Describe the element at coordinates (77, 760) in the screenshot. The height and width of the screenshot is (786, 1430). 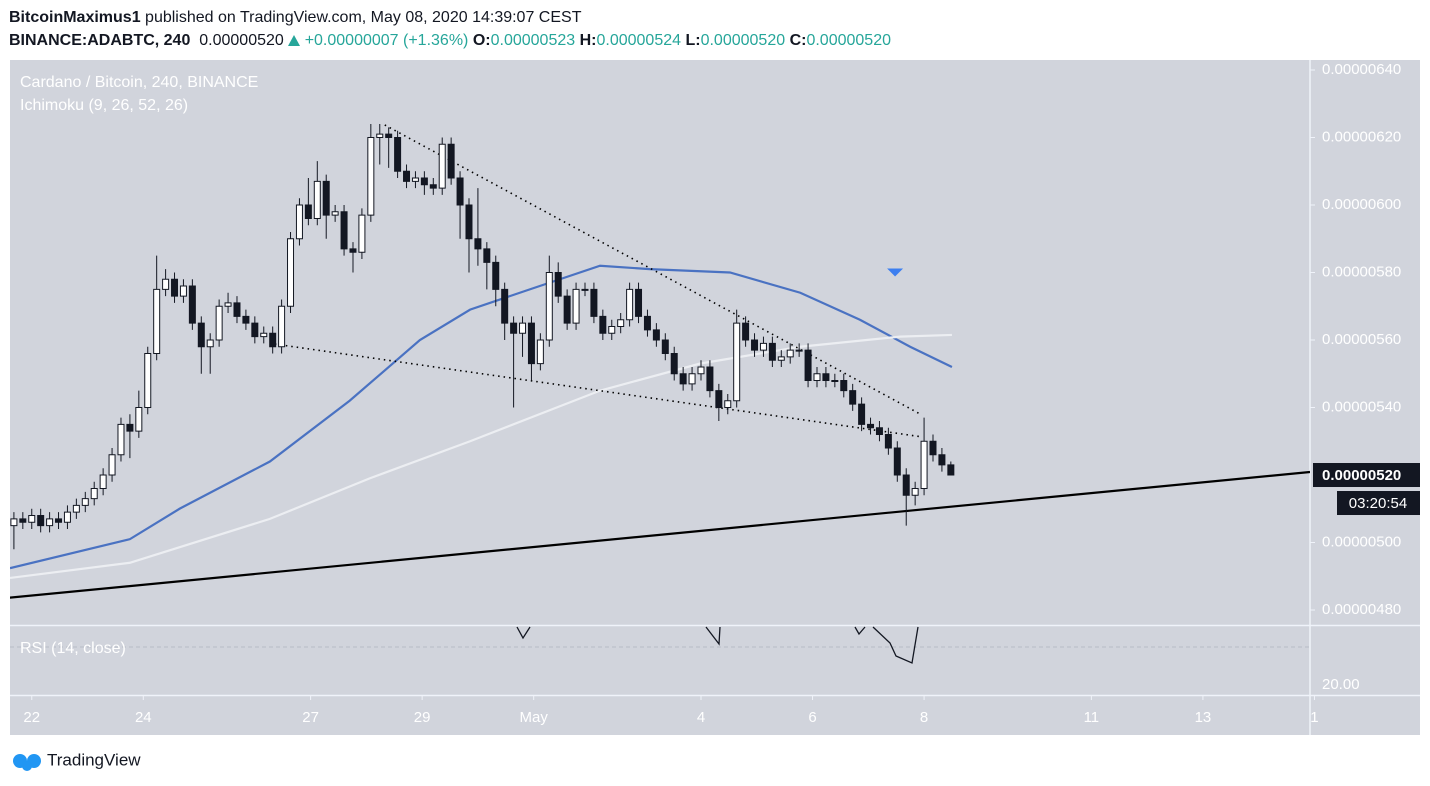
I see `logo: TradingView` at that location.